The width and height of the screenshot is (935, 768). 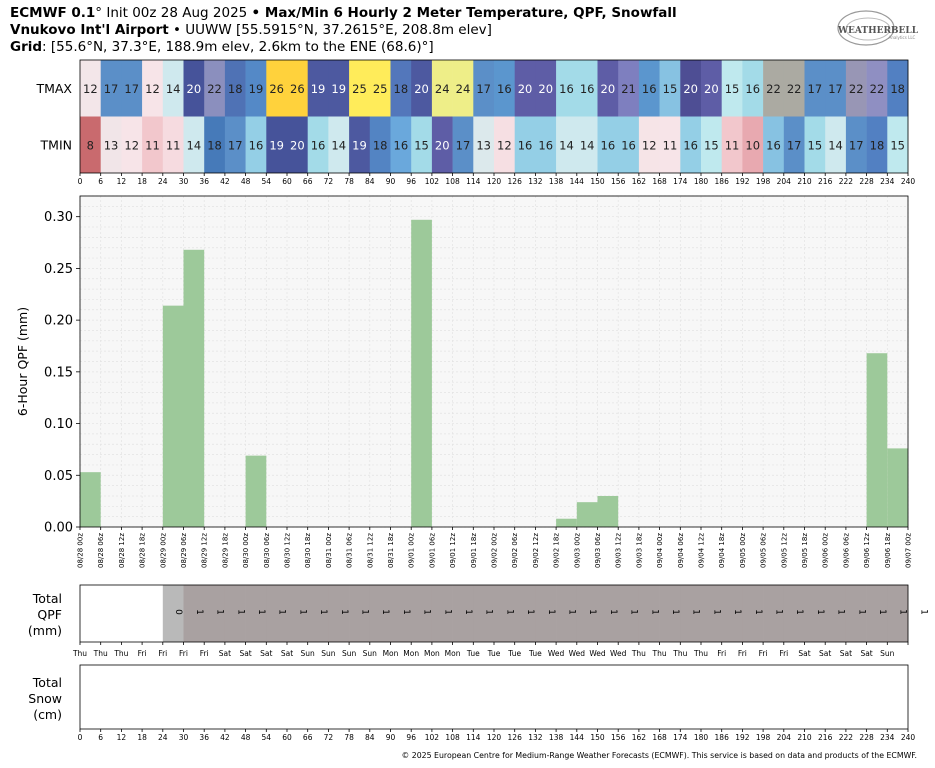 I want to click on day-label: Wed, so click(x=618, y=653).